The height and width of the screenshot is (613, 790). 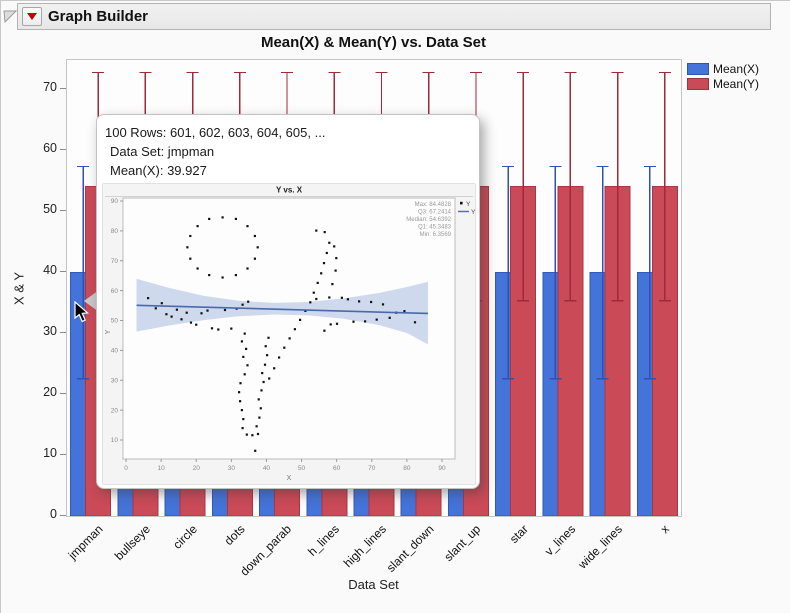 What do you see at coordinates (617, 186) in the screenshot?
I see `error-bar-Mean(Y)-wide_lines` at bounding box center [617, 186].